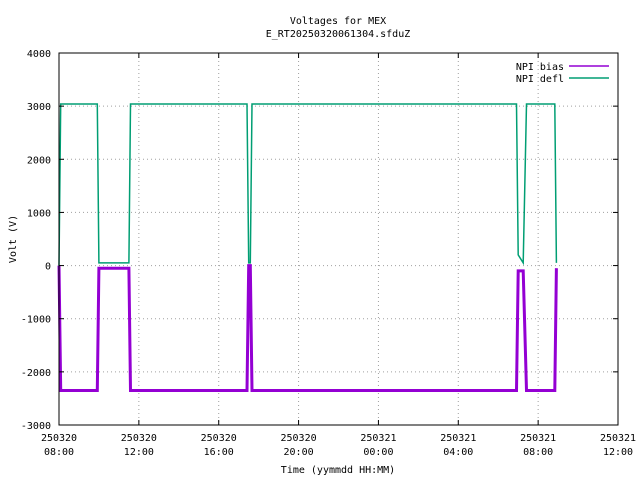 This screenshot has width=640, height=480. Describe the element at coordinates (39, 54) in the screenshot. I see `y-tick-label: 4000` at that location.